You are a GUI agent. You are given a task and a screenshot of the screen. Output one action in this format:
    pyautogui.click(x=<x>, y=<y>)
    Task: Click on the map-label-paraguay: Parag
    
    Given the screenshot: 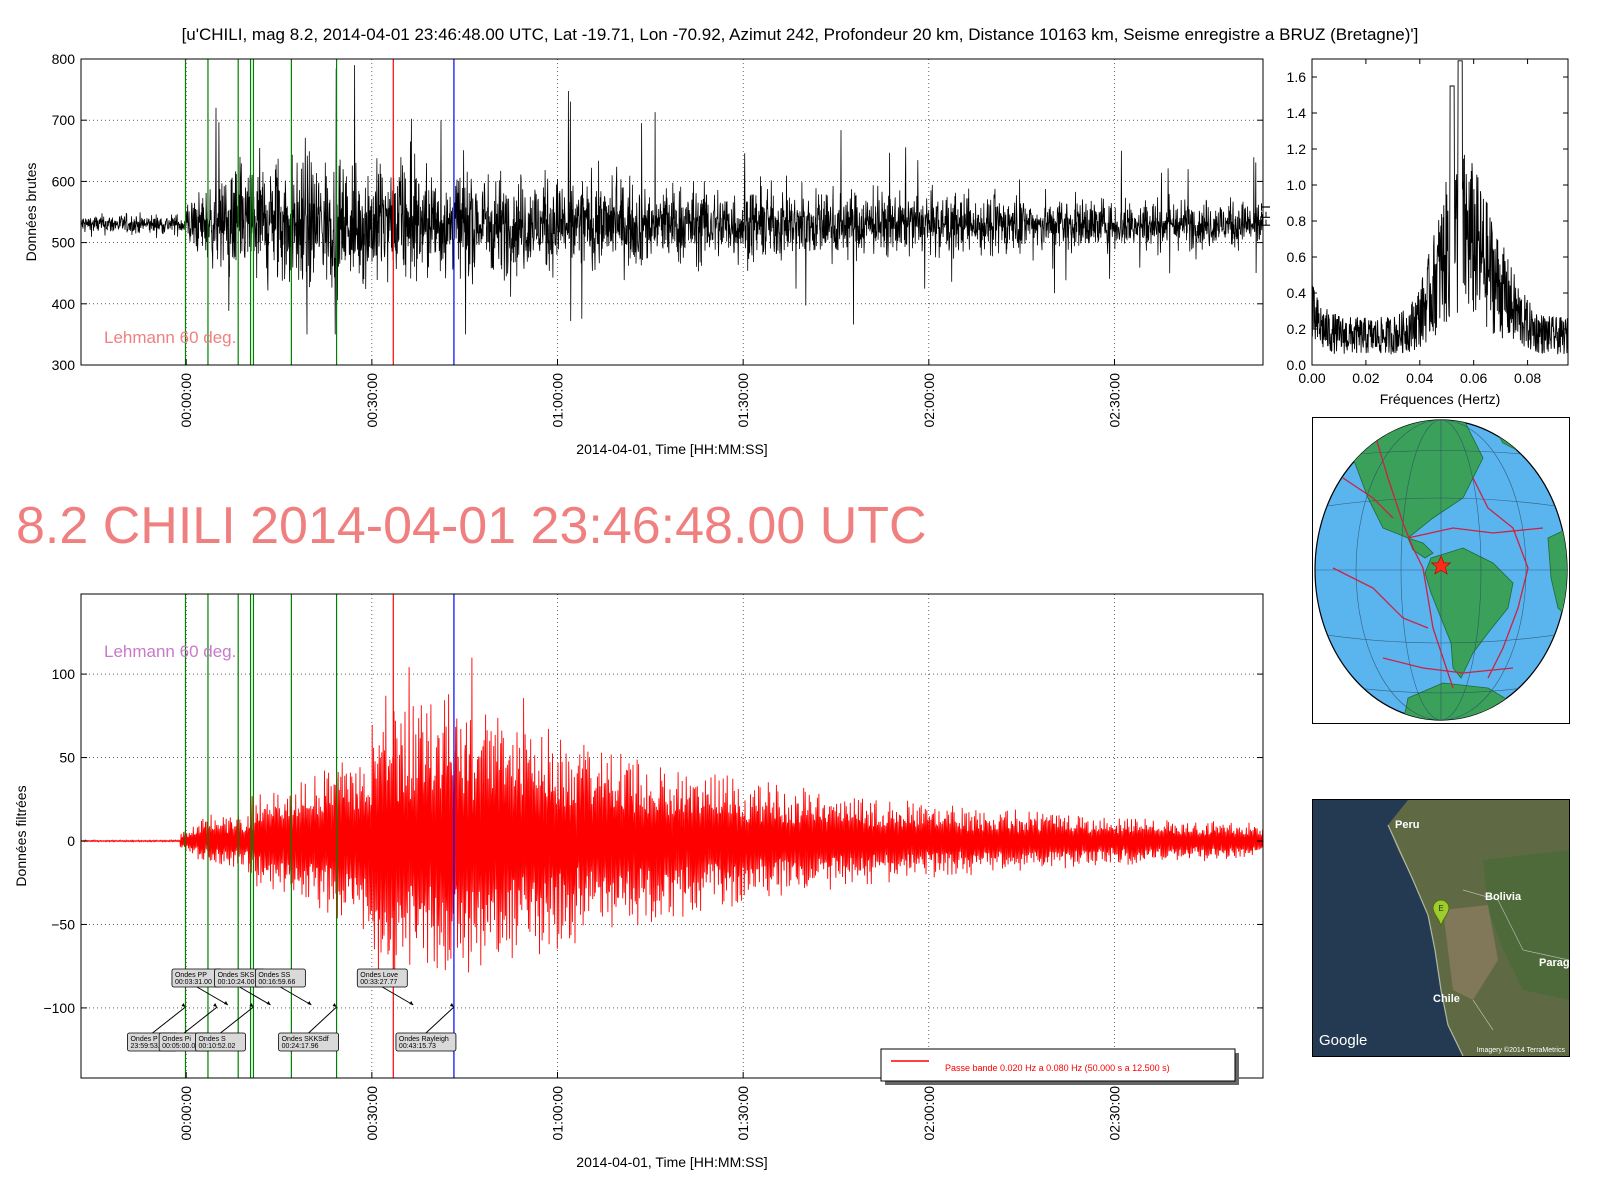 What is the action you would take?
    pyautogui.click(x=1554, y=963)
    